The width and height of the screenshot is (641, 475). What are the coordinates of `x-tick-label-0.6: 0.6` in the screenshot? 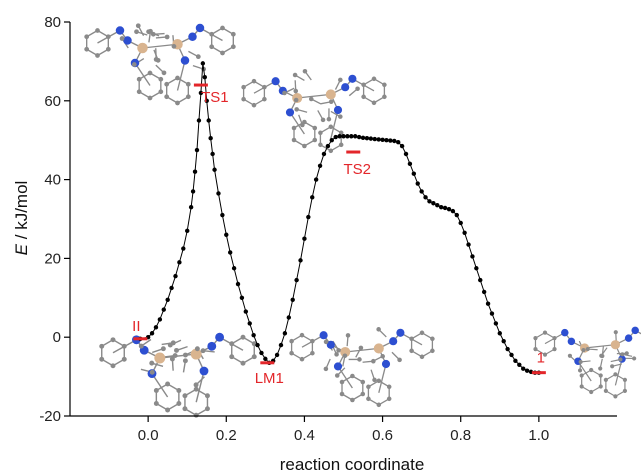 It's located at (382, 435).